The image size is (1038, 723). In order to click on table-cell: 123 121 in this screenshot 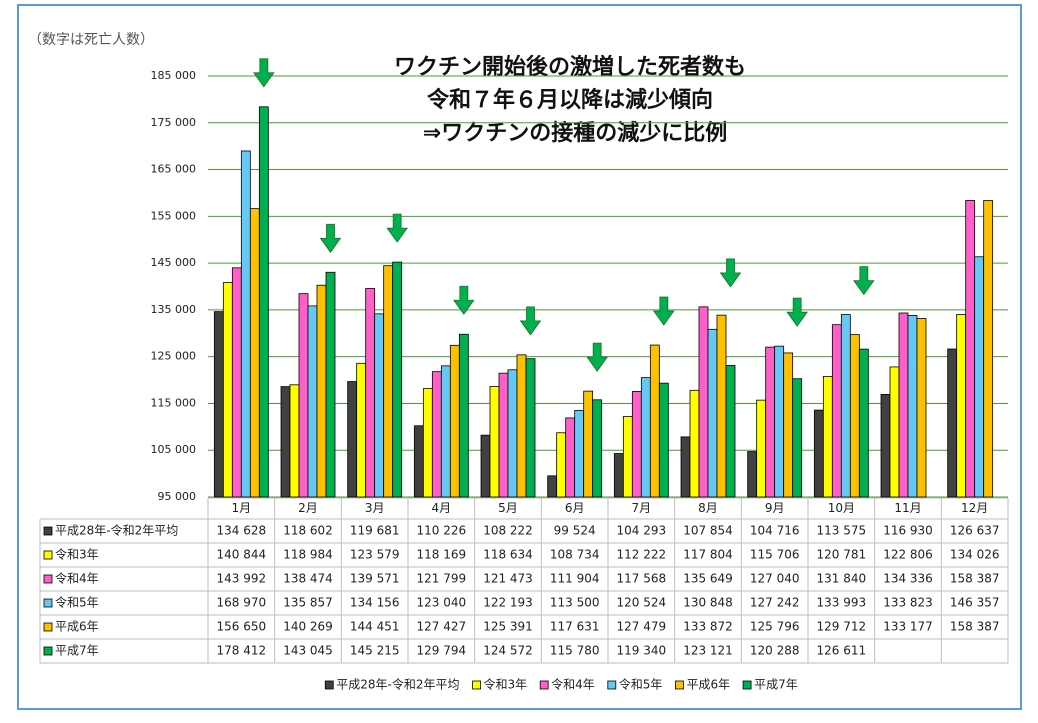, I will do `click(708, 651)`.